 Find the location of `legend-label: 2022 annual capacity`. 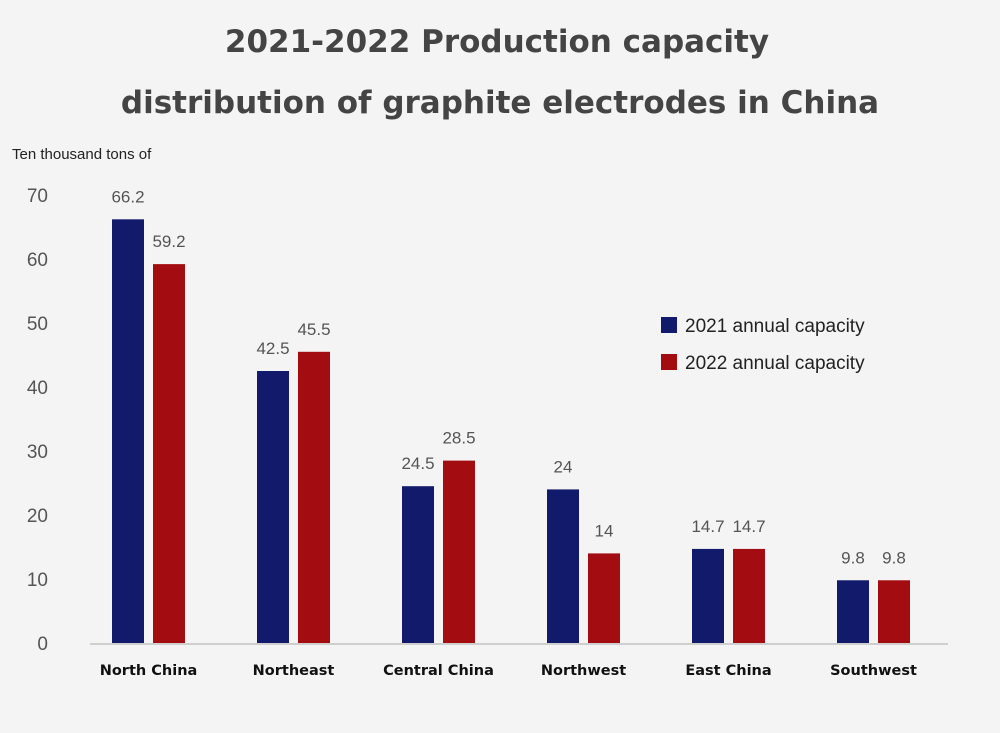

legend-label: 2022 annual capacity is located at coordinates (775, 363).